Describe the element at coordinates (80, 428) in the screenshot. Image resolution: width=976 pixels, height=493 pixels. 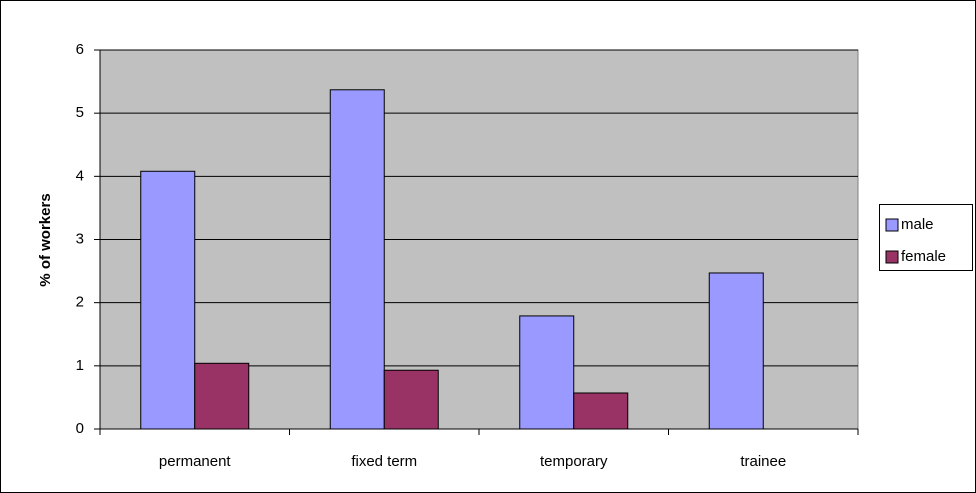
I see `y-tick-label: 0` at that location.